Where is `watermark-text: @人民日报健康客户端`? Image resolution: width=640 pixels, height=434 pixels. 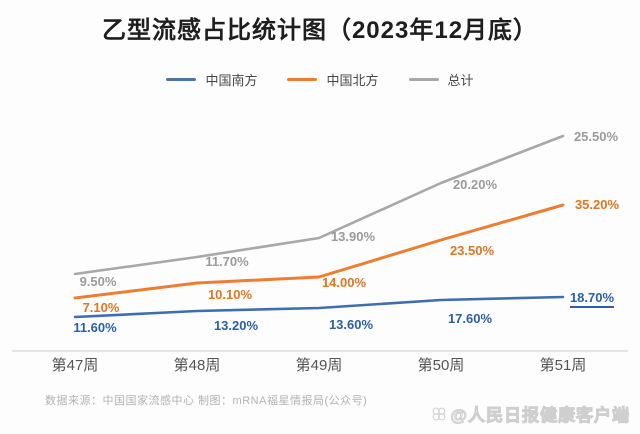
watermark-text: @人民日报健康客户端 is located at coordinates (540, 416).